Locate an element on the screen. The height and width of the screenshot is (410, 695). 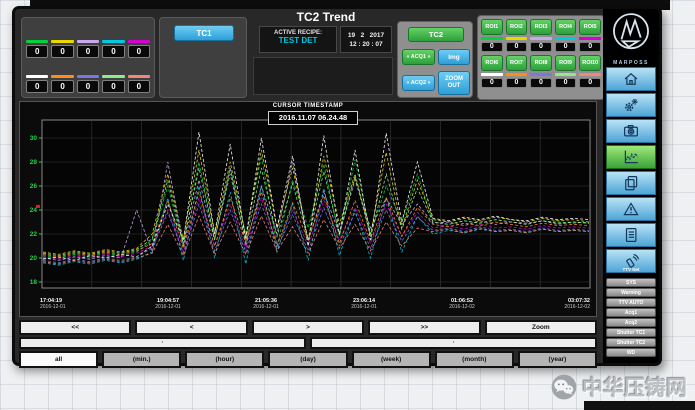
scroll-left-area: · is located at coordinates (162, 343).